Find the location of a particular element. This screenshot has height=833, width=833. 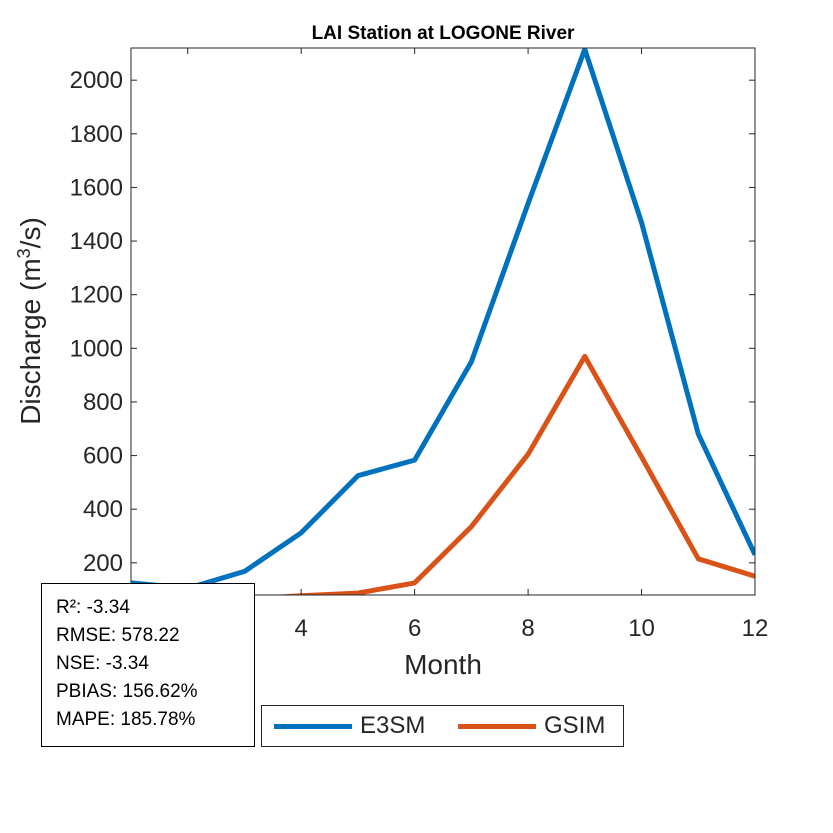

stat-nse: NSE: -3.34 is located at coordinates (102, 663).